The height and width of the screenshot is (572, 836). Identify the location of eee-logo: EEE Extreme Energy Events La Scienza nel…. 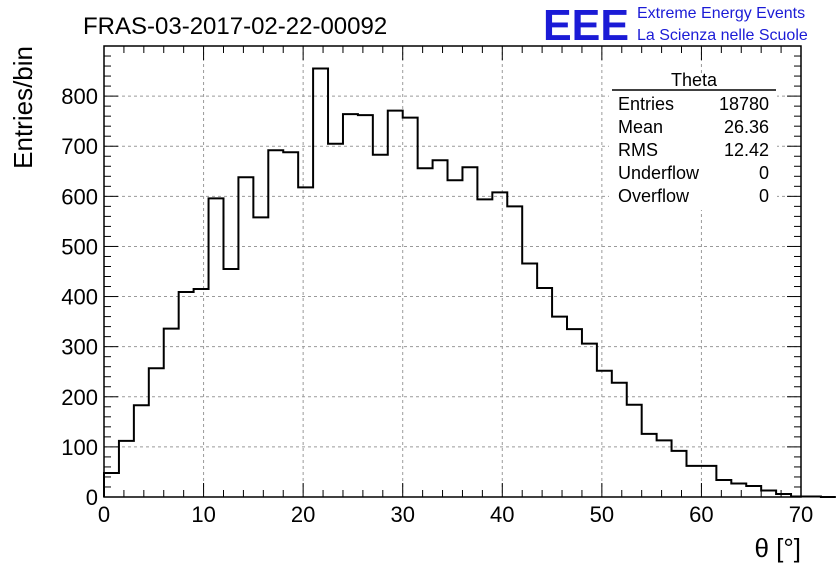
(675, 25).